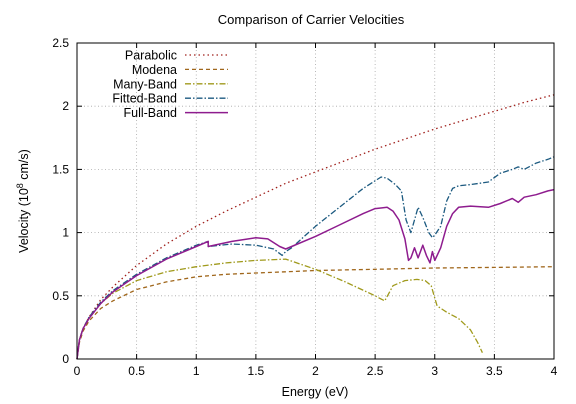  What do you see at coordinates (151, 113) in the screenshot?
I see `legend-label-full-band: Full-Band` at bounding box center [151, 113].